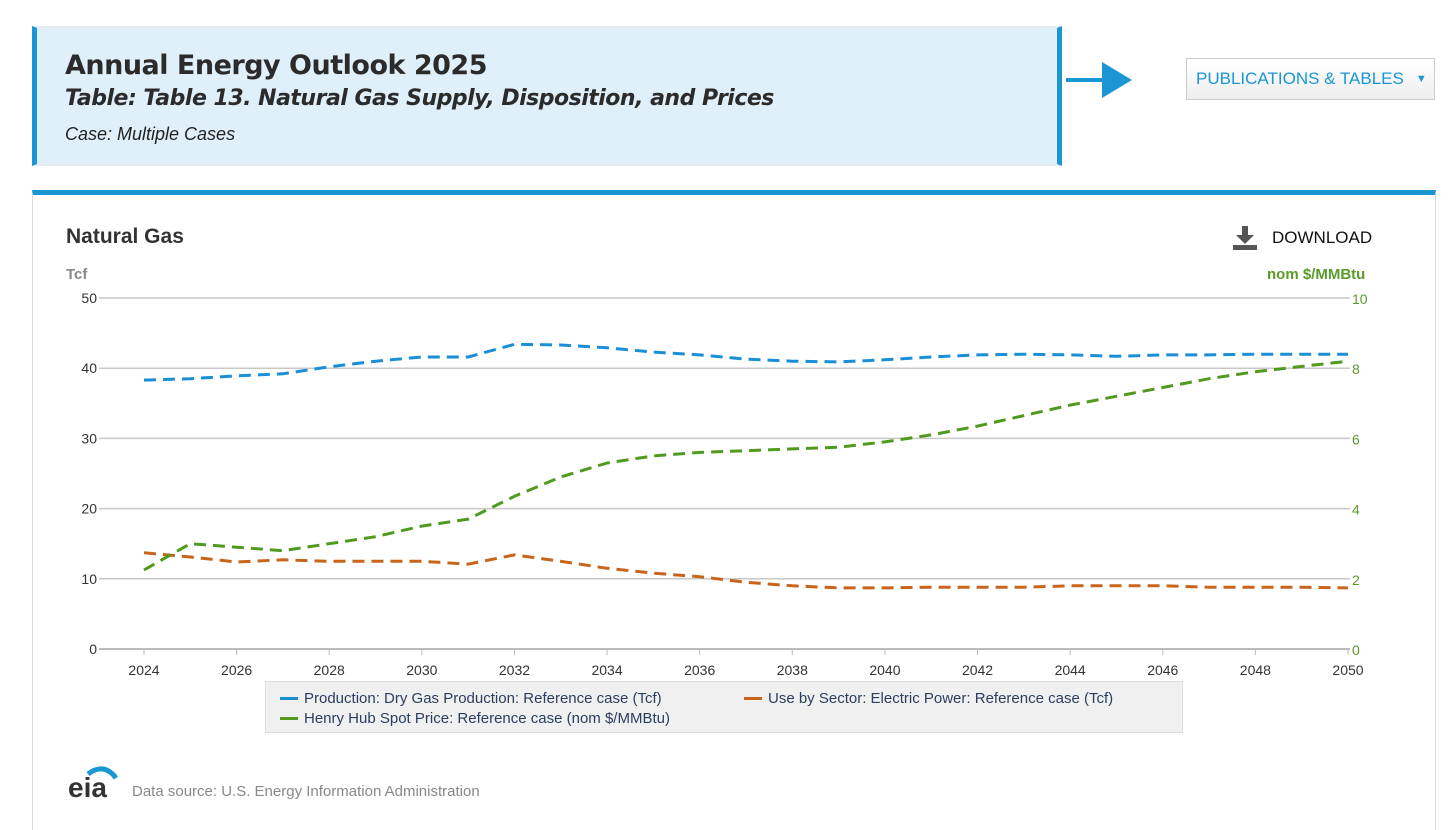  I want to click on x-tick-label: 2026, so click(236, 670).